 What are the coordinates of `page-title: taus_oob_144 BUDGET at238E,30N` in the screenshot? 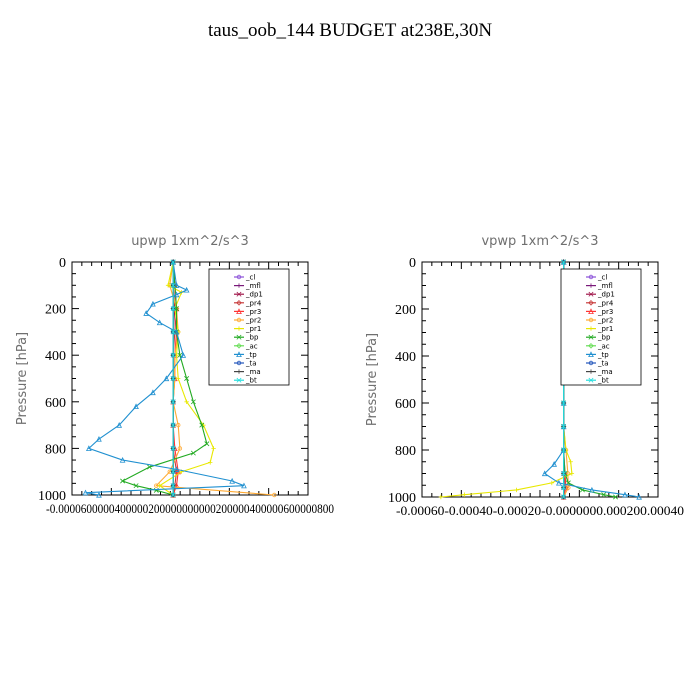 It's located at (350, 30).